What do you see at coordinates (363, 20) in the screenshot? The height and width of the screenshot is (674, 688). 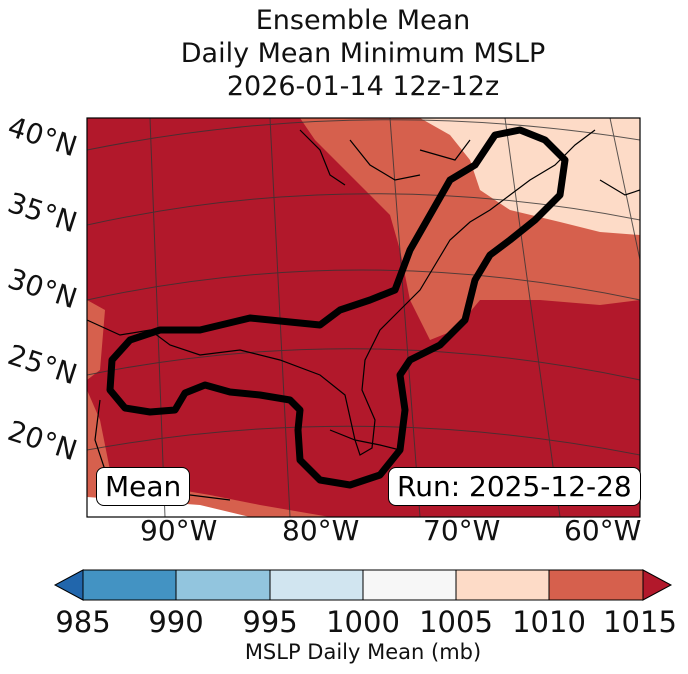 I see `title-line-1: Ensemble Mean` at bounding box center [363, 20].